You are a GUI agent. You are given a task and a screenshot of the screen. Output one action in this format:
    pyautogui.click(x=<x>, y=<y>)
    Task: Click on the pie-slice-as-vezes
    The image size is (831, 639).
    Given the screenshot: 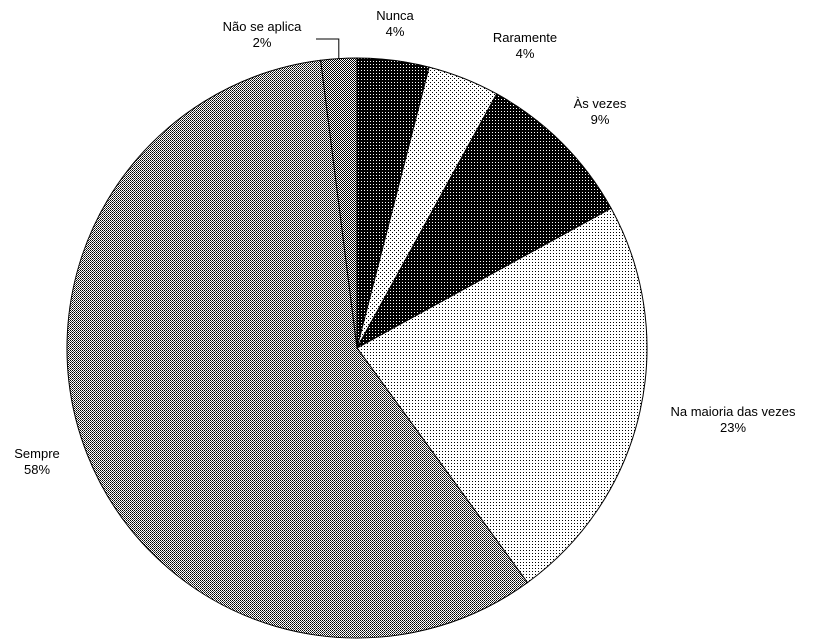 What is the action you would take?
    pyautogui.click(x=483, y=221)
    